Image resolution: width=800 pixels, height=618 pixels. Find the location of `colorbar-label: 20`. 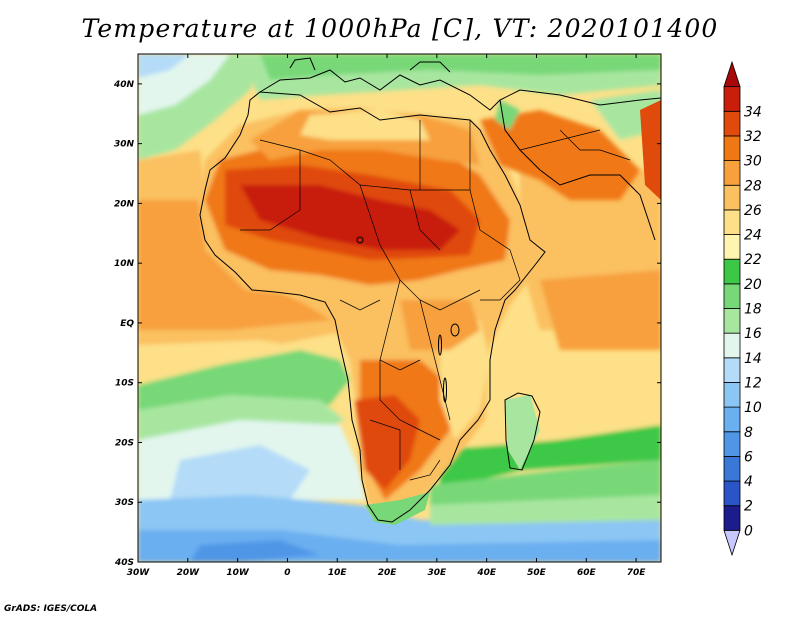

colorbar-label: 20 is located at coordinates (753, 285).